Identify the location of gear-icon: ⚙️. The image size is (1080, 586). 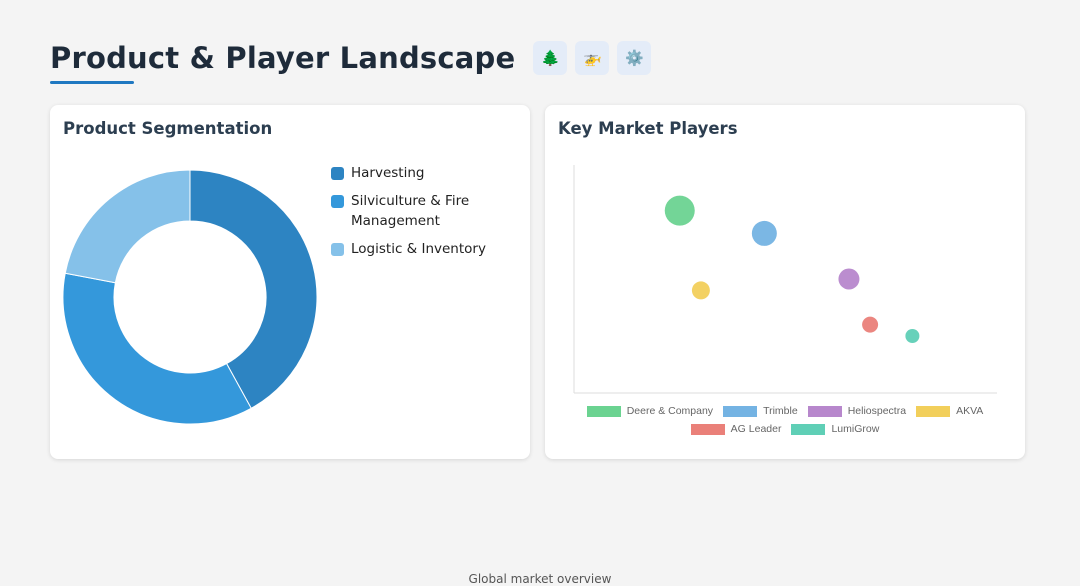
(634, 58).